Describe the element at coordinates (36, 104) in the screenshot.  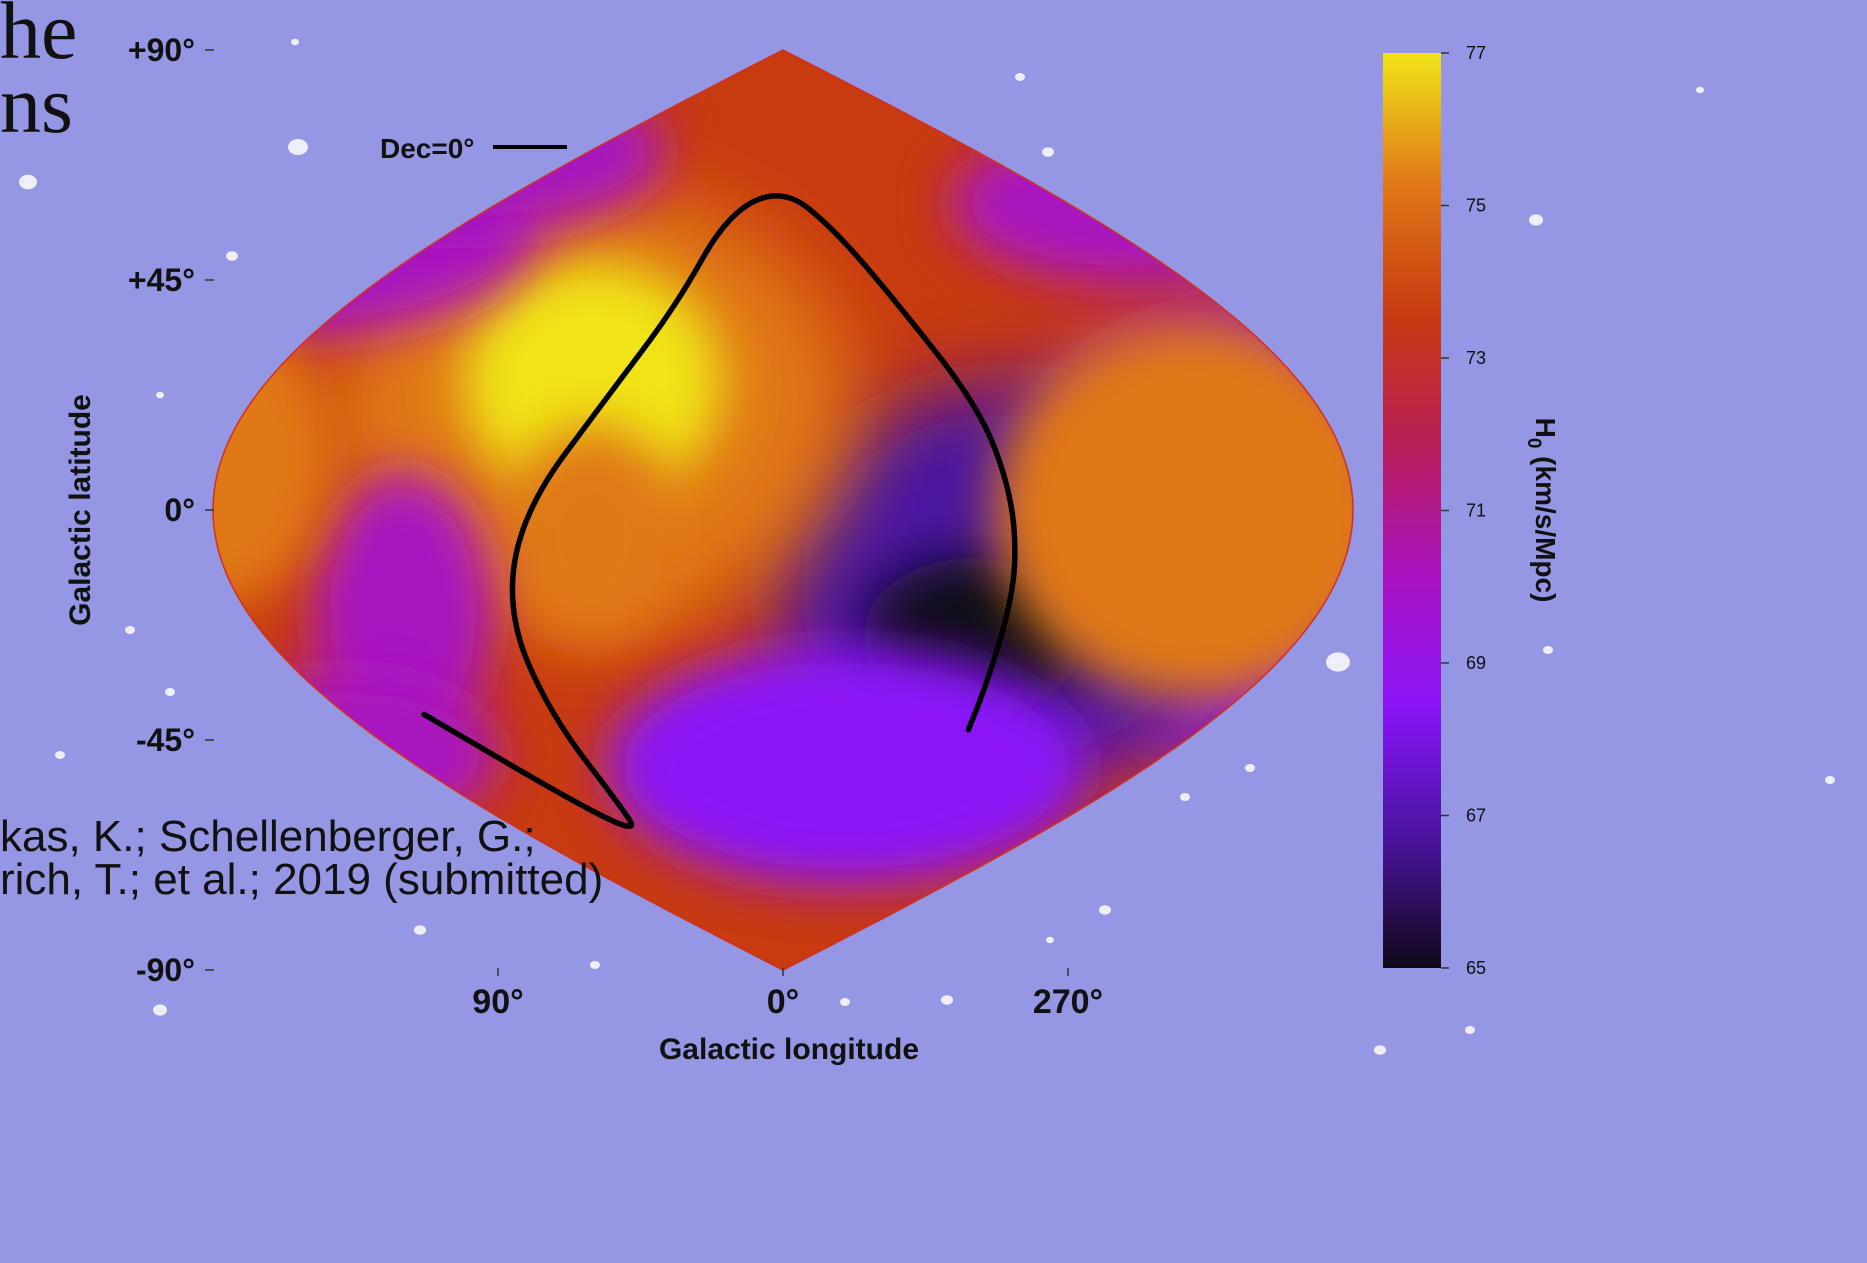
I see `slide-title-fragment-2: ns` at that location.